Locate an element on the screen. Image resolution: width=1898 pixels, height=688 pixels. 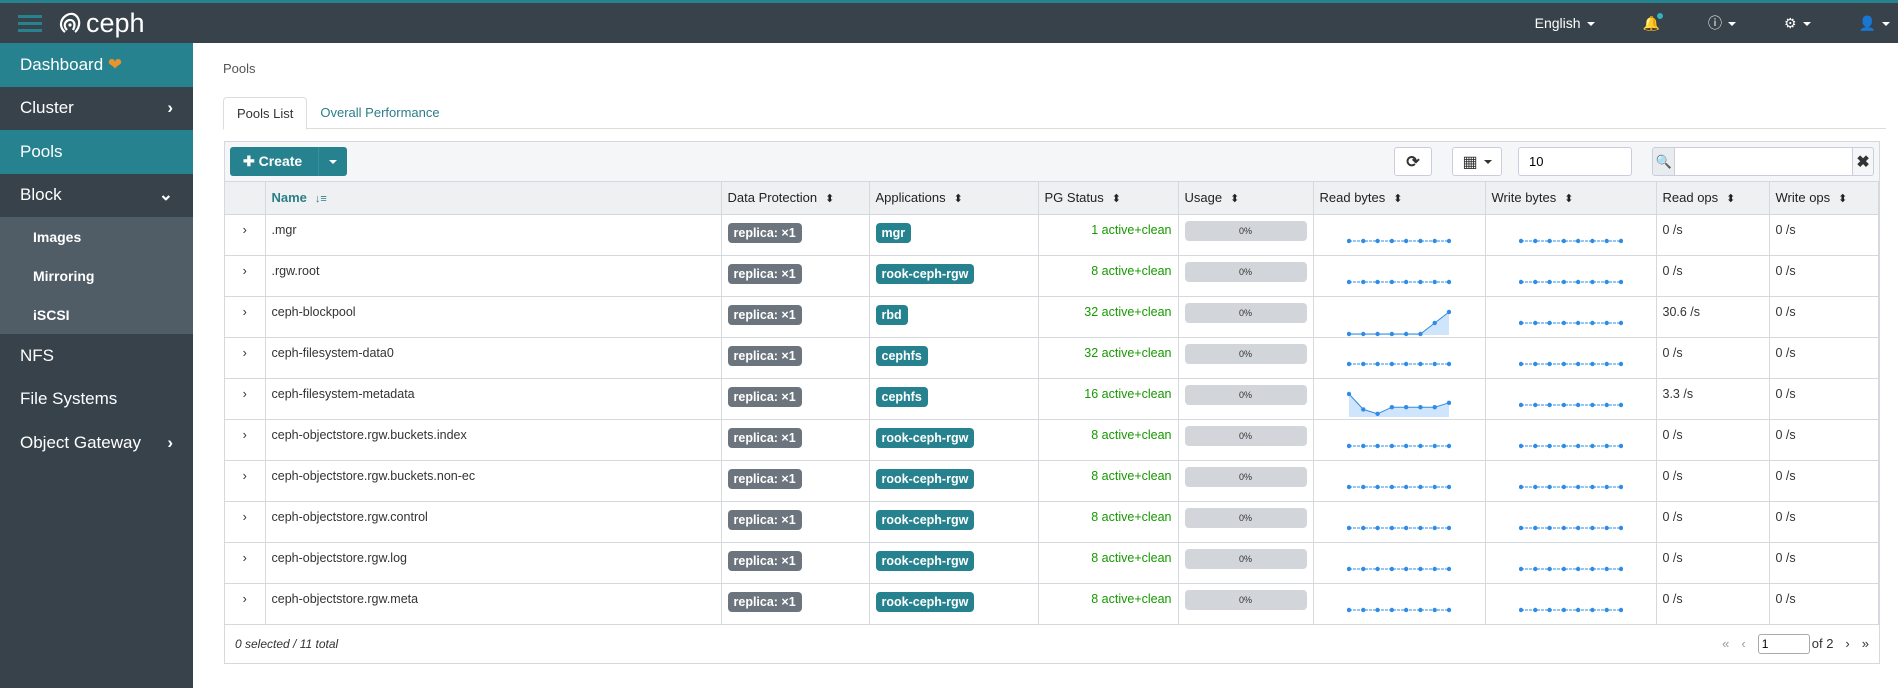
column-header-write-ops: Write ops ⬍ is located at coordinates (1824, 198).